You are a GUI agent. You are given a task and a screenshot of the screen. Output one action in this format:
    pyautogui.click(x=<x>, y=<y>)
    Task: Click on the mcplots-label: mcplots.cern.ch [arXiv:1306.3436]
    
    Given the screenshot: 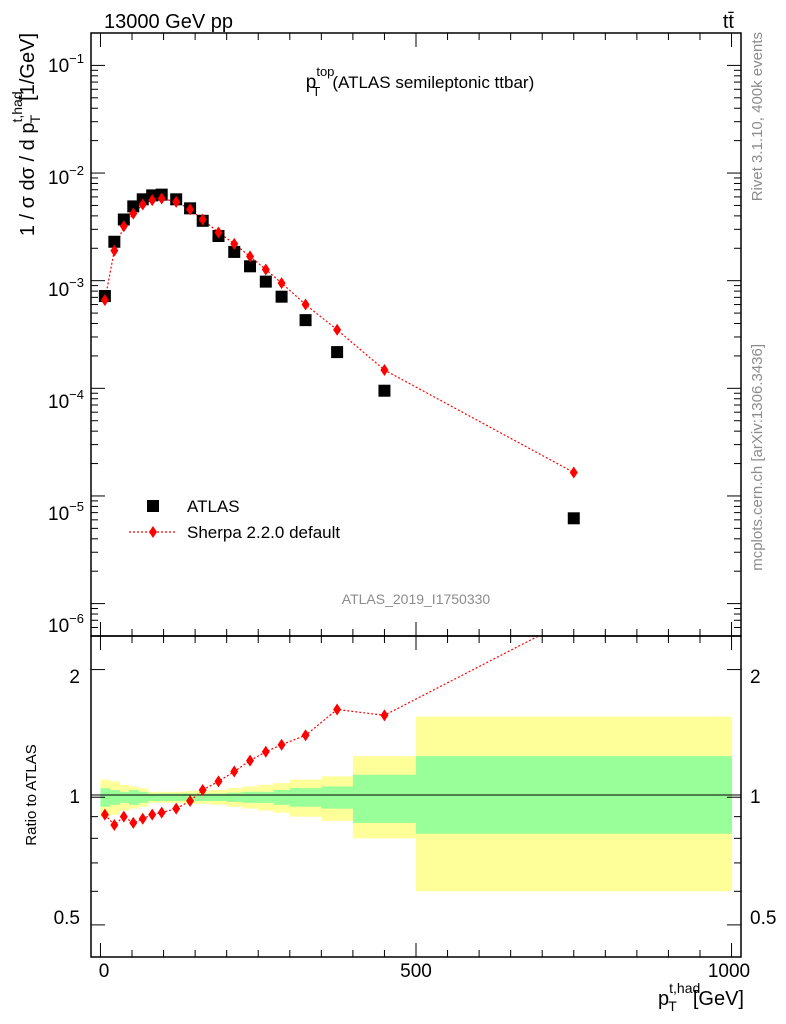 What is the action you would take?
    pyautogui.click(x=757, y=457)
    